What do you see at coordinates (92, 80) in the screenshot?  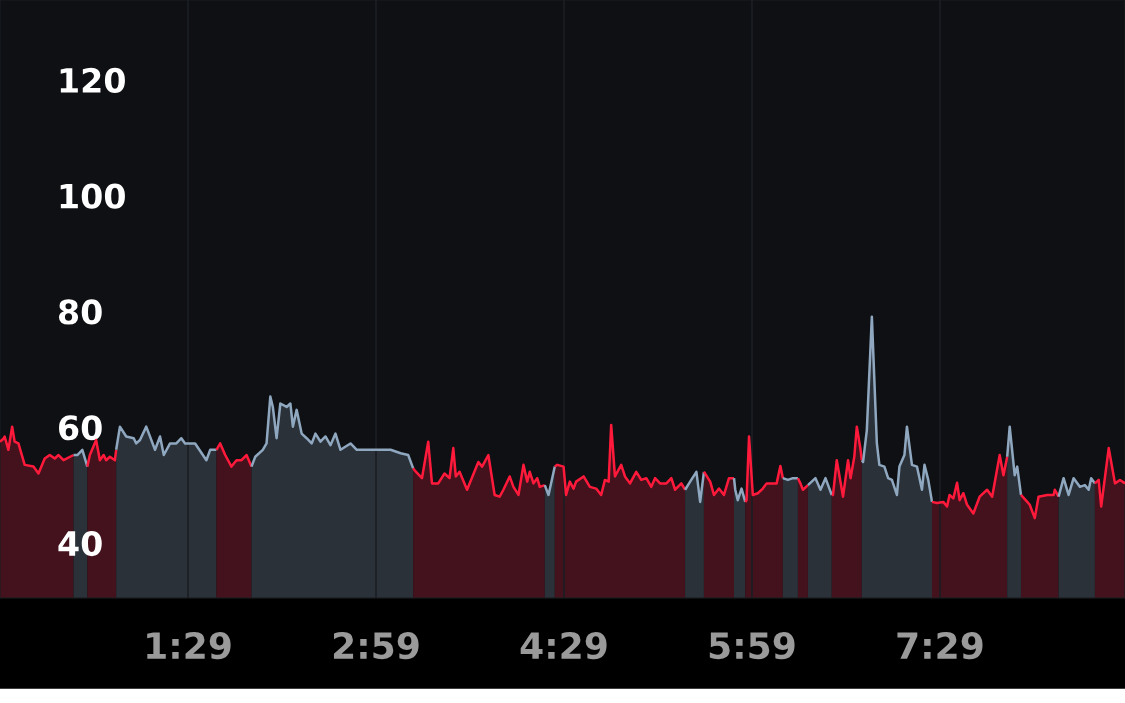 I see `y-tick-label: 120` at bounding box center [92, 80].